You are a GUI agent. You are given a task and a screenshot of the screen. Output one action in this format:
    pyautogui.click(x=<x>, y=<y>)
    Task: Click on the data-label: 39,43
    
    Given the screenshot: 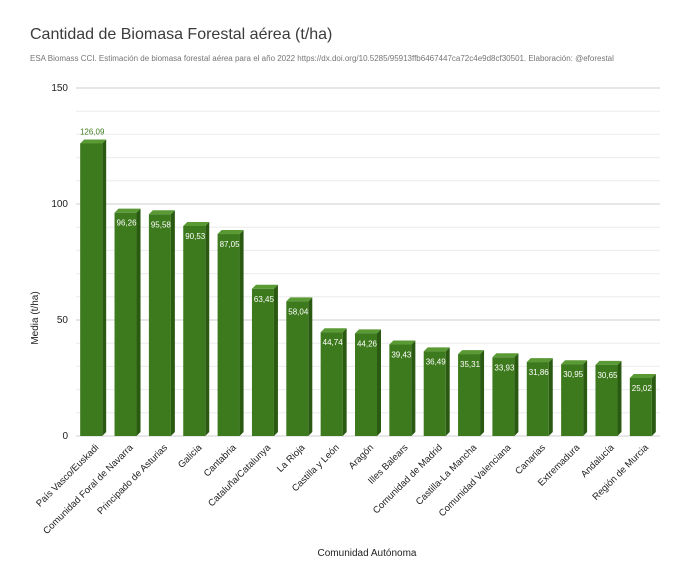 What is the action you would take?
    pyautogui.click(x=401, y=355)
    